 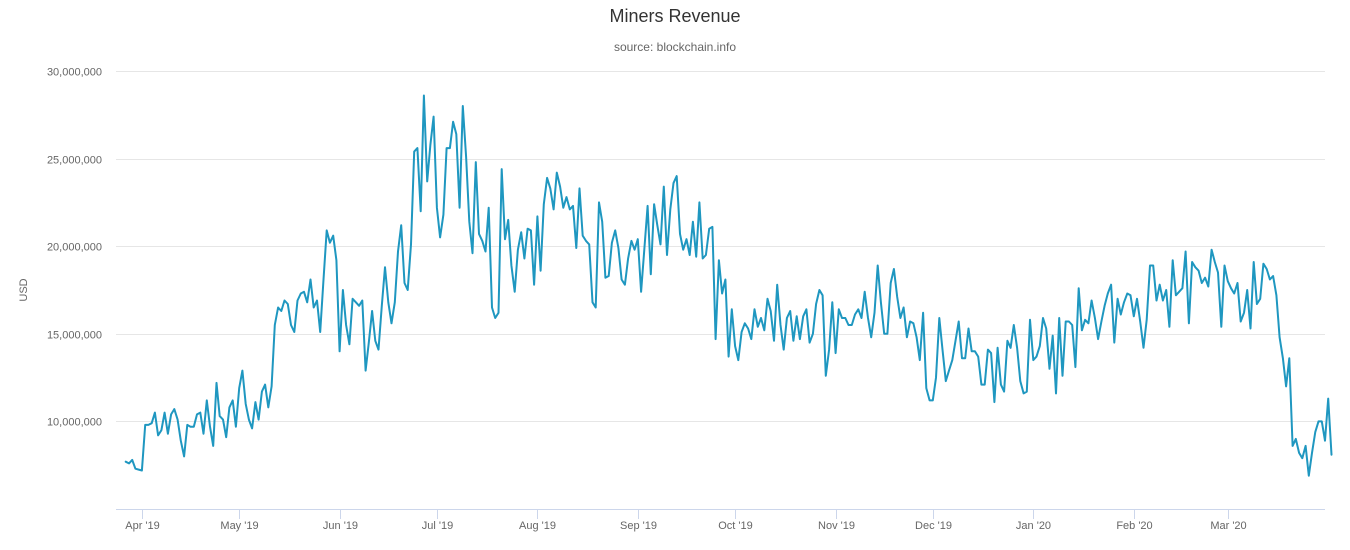 I want to click on y-axis-title: USD, so click(x=24, y=289).